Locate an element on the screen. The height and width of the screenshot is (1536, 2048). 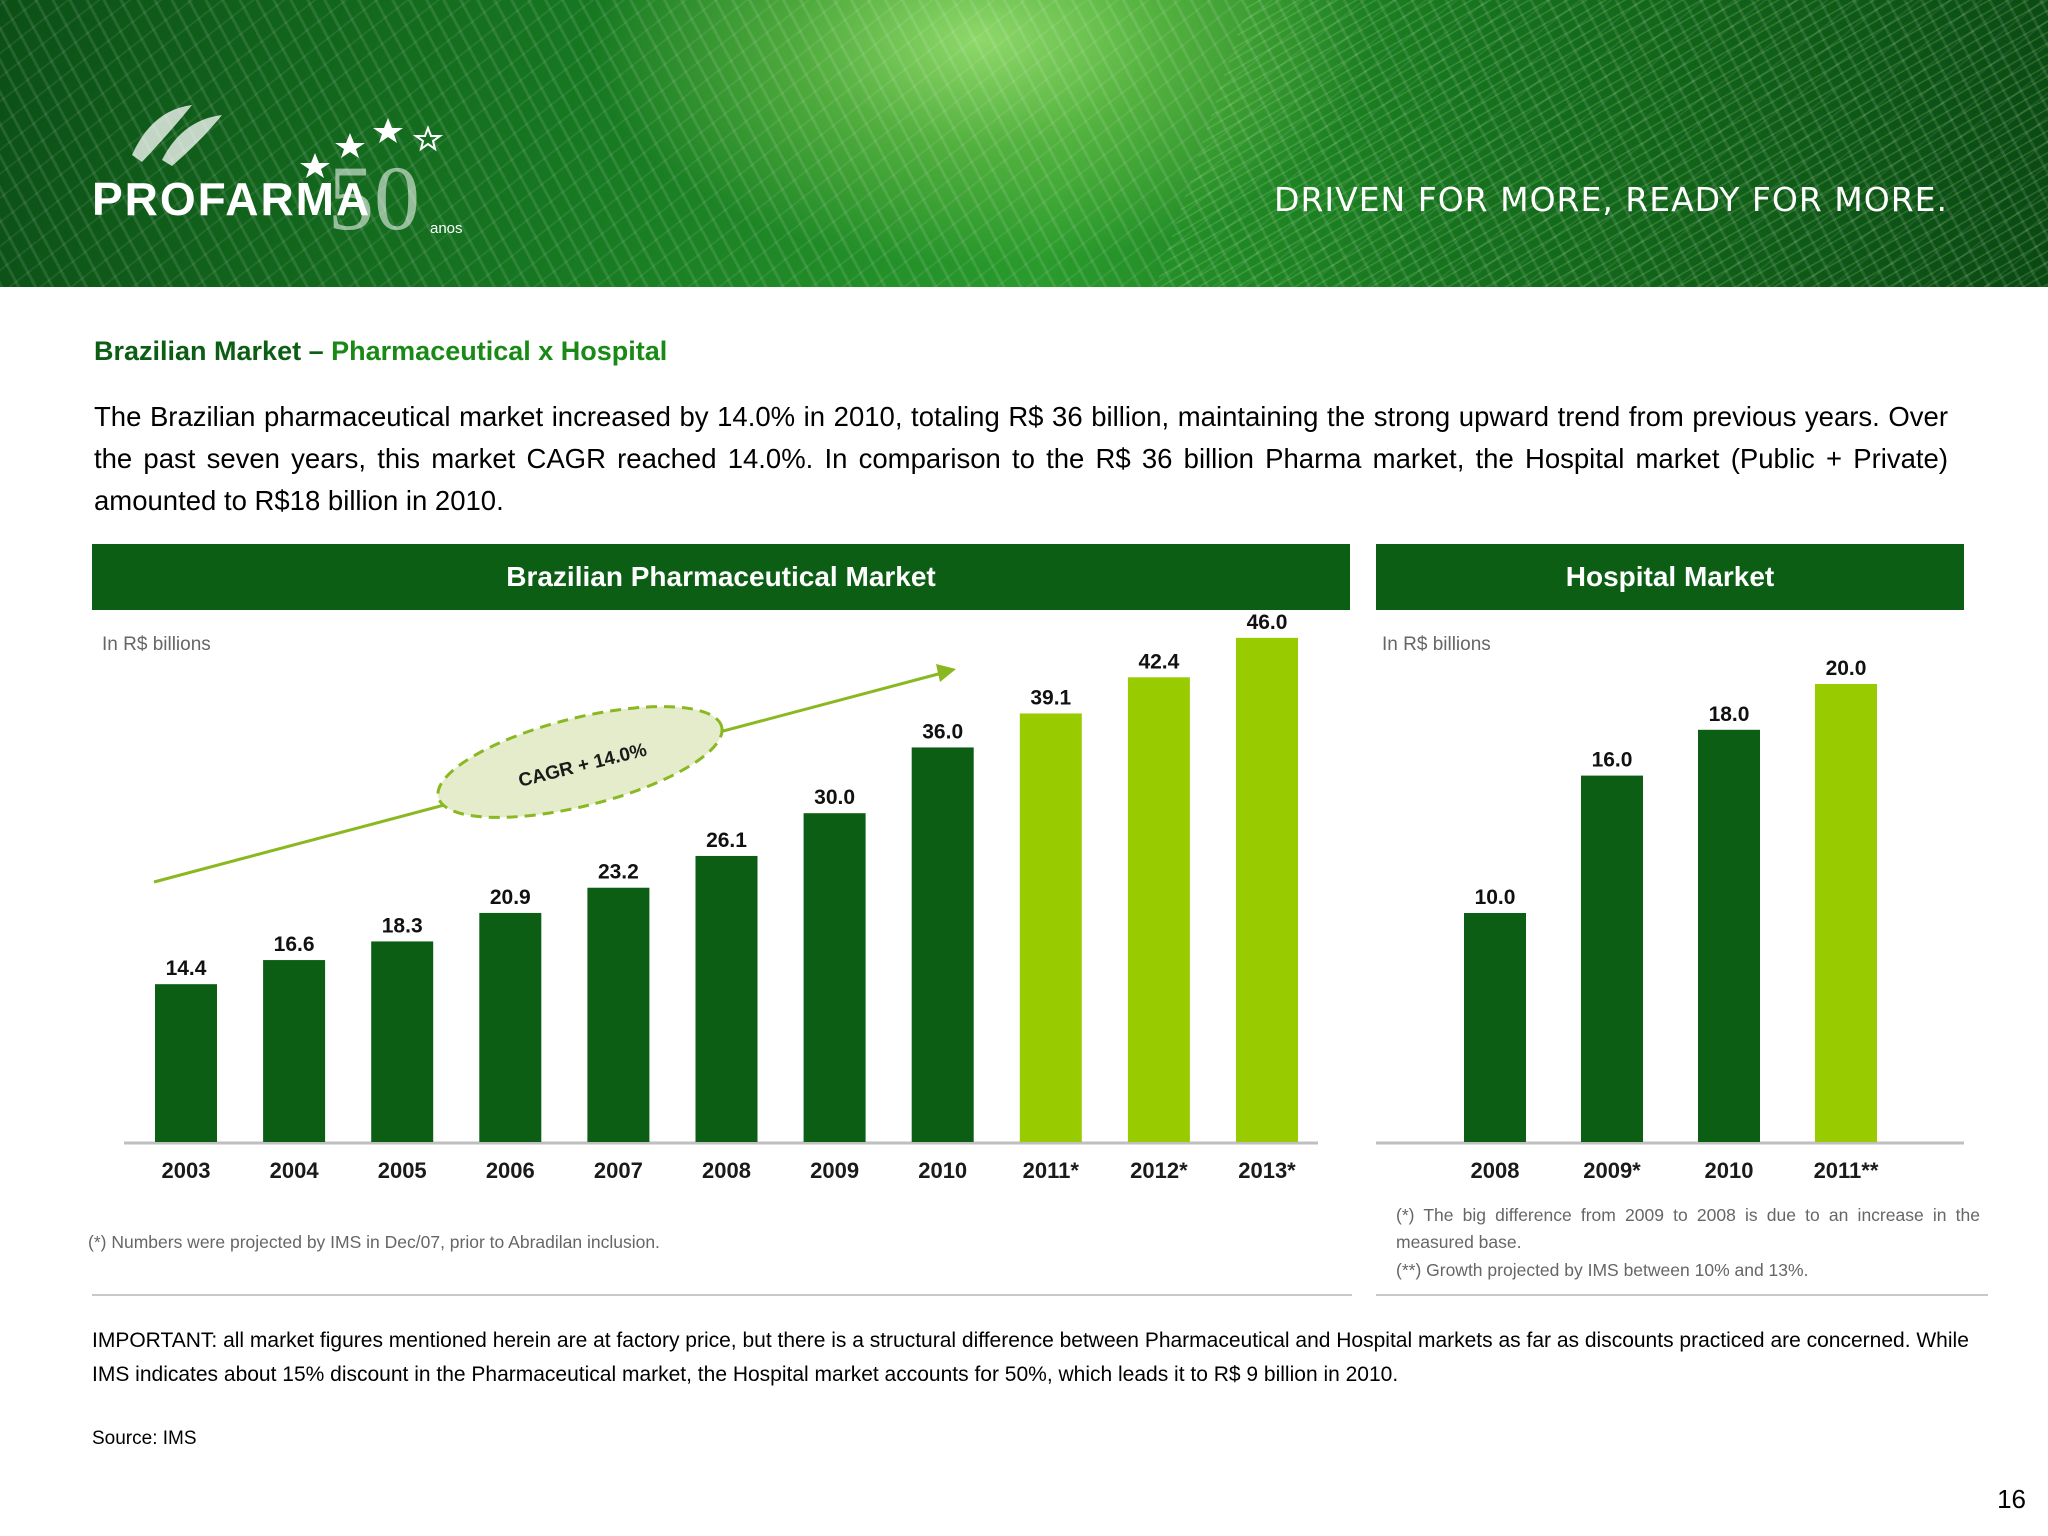
hospital-category-label: 2009* is located at coordinates (1612, 1170).